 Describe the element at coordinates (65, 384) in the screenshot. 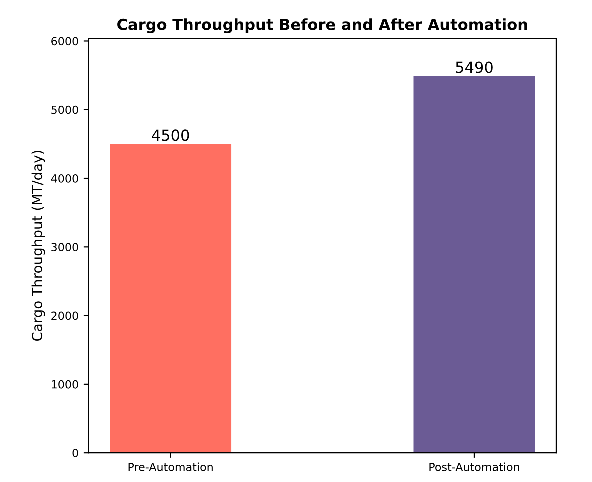

I see `y-tick-label: 1000` at that location.